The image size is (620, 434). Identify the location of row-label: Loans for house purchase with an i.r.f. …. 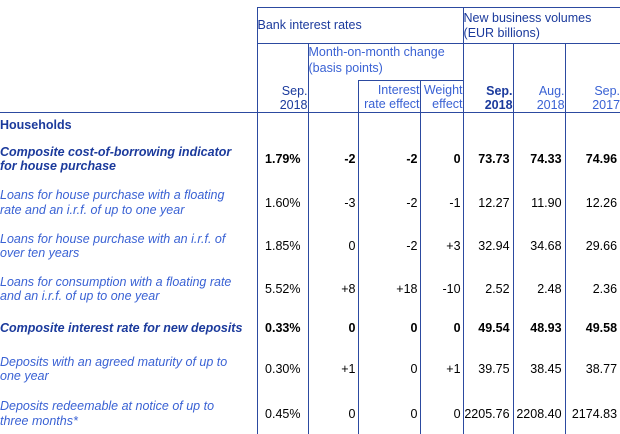
(129, 246).